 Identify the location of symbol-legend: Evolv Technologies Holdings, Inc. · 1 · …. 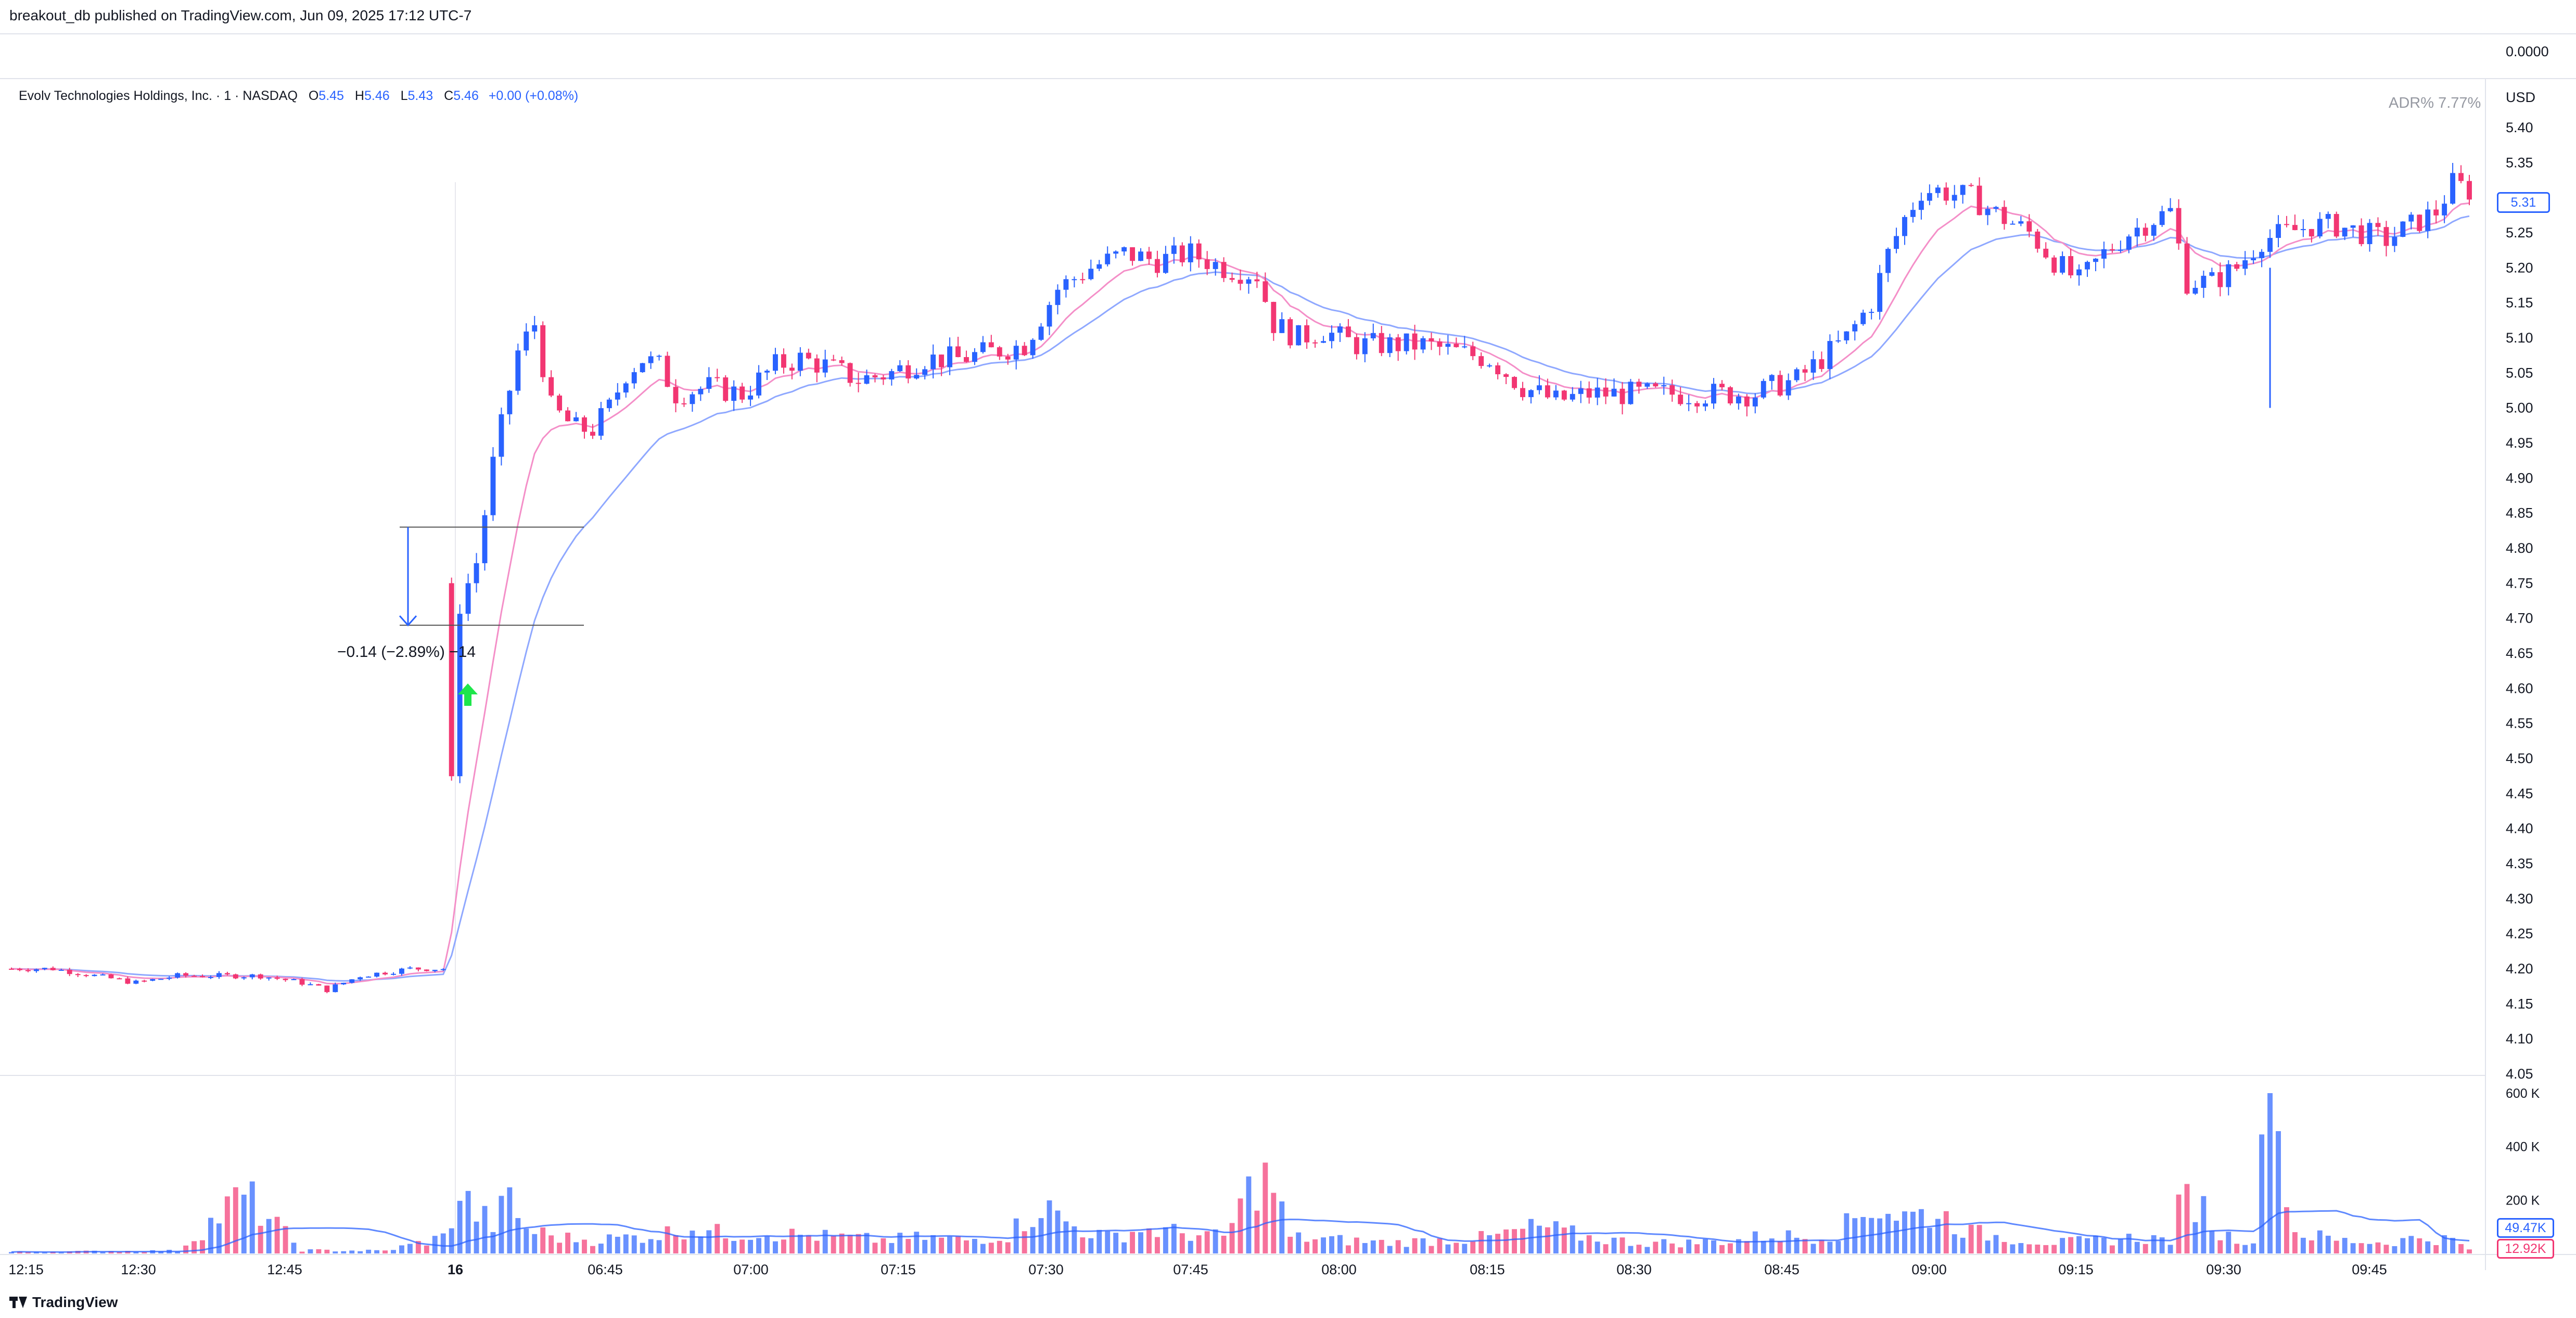
(298, 96).